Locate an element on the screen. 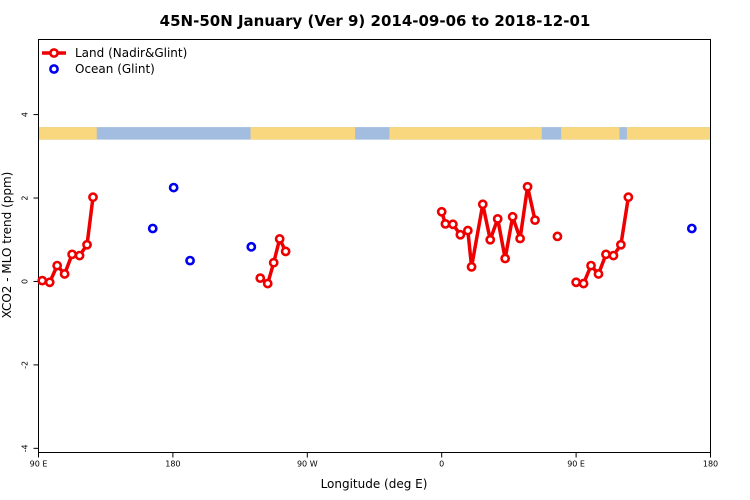  y-tick-label: 4 is located at coordinates (25, 114).